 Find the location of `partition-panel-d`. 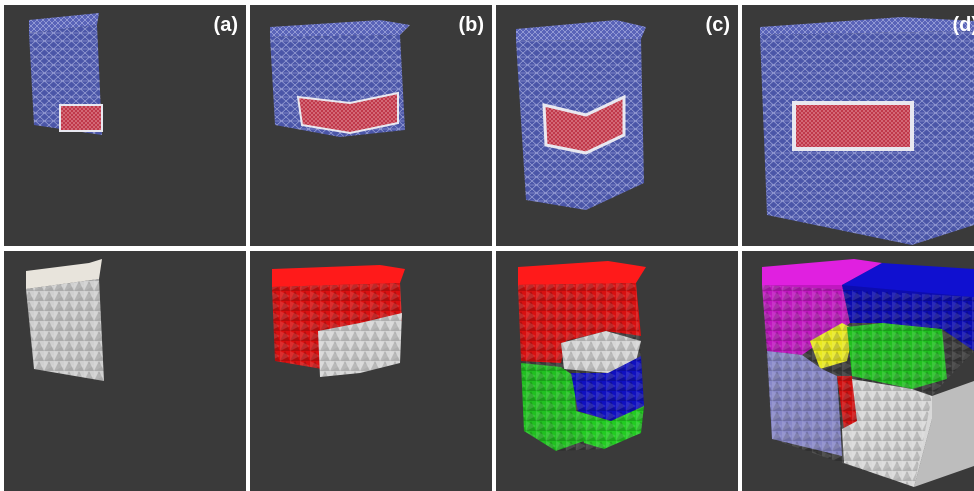

partition-panel-d is located at coordinates (858, 371).